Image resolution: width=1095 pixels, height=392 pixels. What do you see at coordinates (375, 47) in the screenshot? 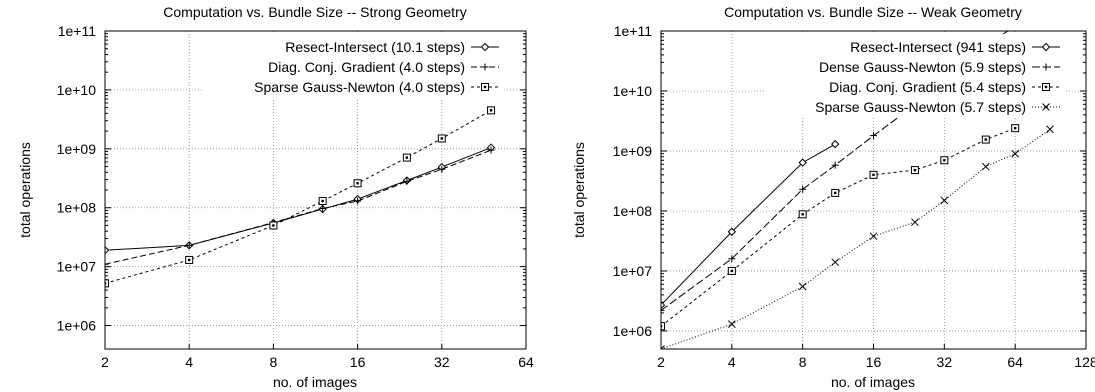
I see `legend-label: Resect-Intersect (10.1 steps)` at bounding box center [375, 47].